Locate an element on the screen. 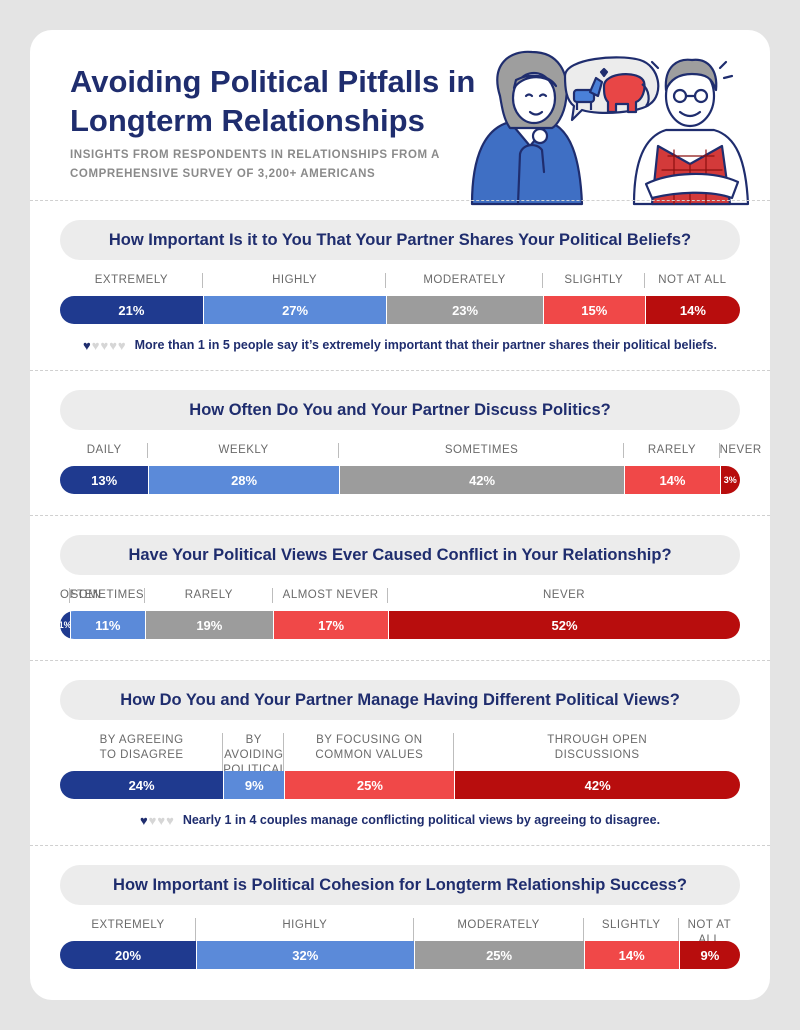  bar-segment: 3% is located at coordinates (729, 480).